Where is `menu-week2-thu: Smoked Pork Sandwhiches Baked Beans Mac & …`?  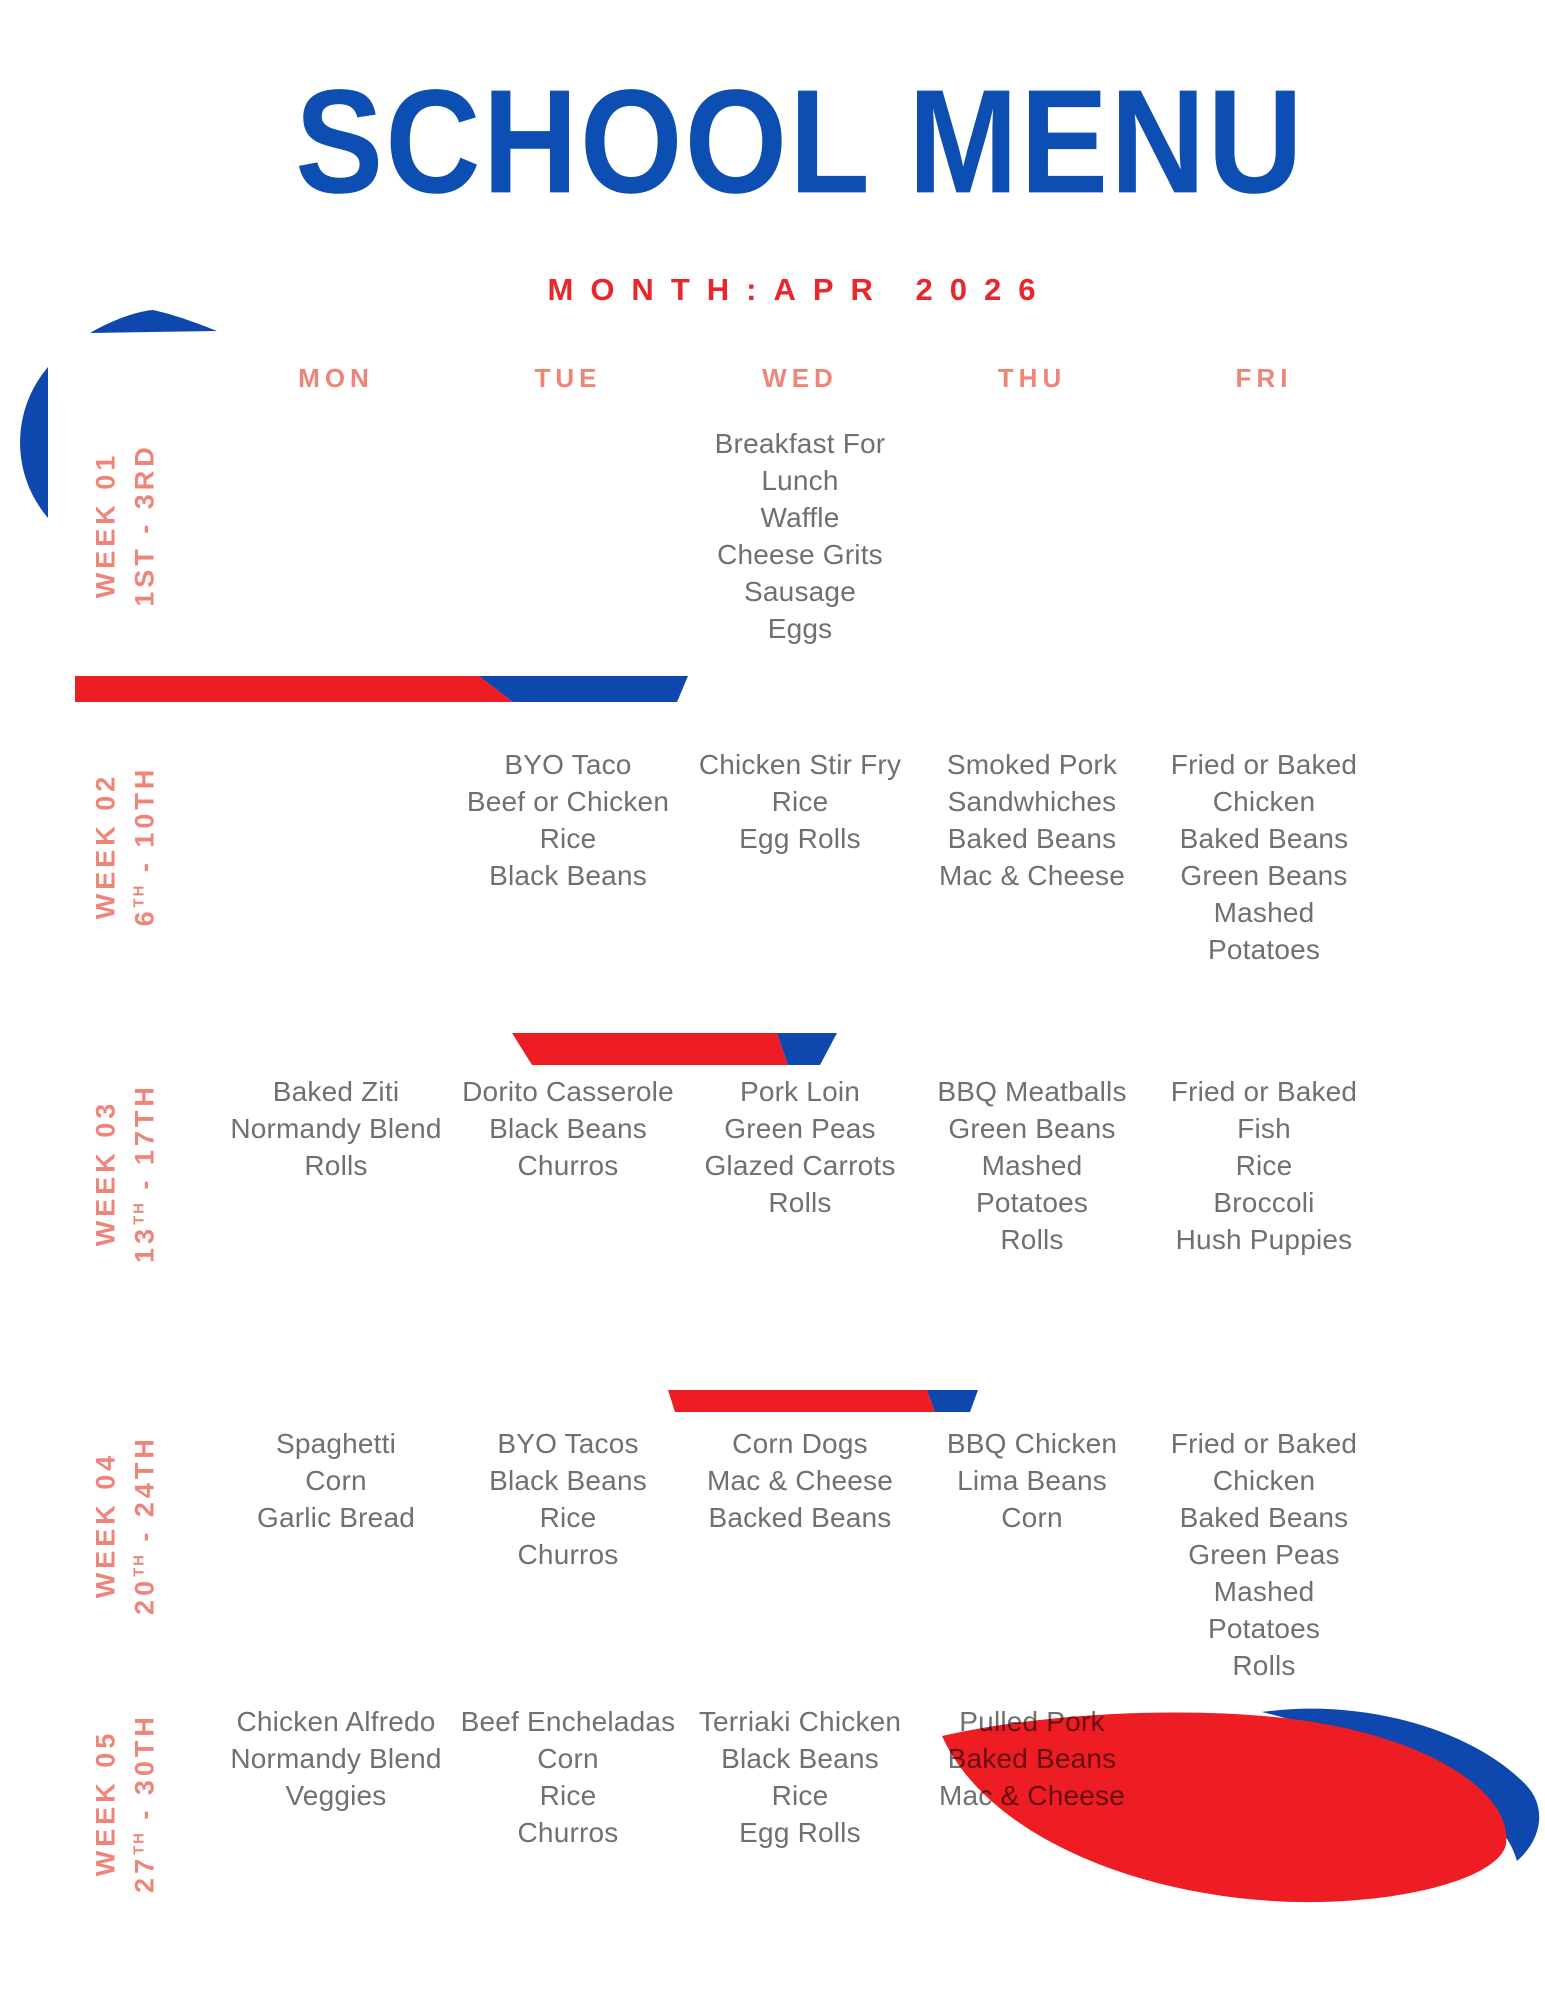
menu-week2-thu: Smoked Pork Sandwhiches Baked Beans Mac & … is located at coordinates (1032, 857).